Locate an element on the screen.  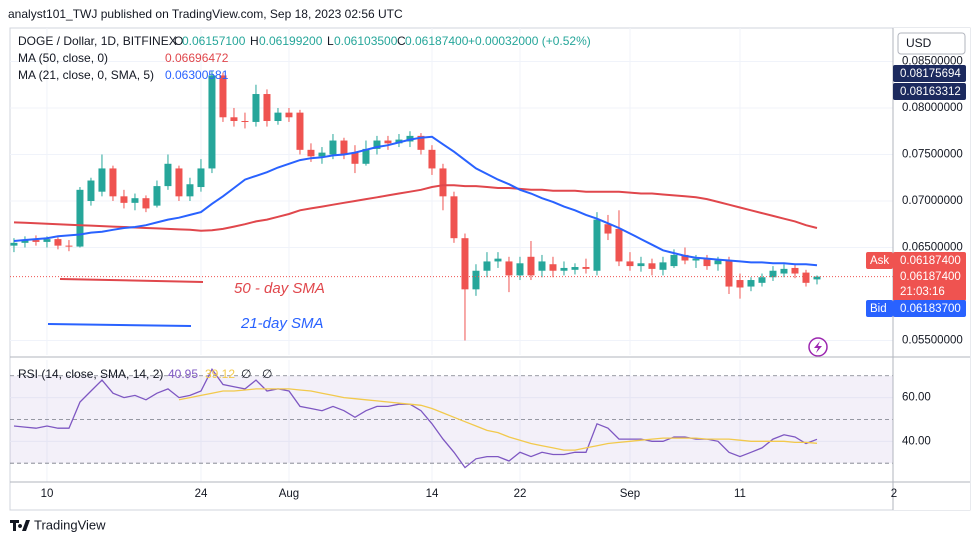
ohlc-label: C is located at coordinates (401, 41).